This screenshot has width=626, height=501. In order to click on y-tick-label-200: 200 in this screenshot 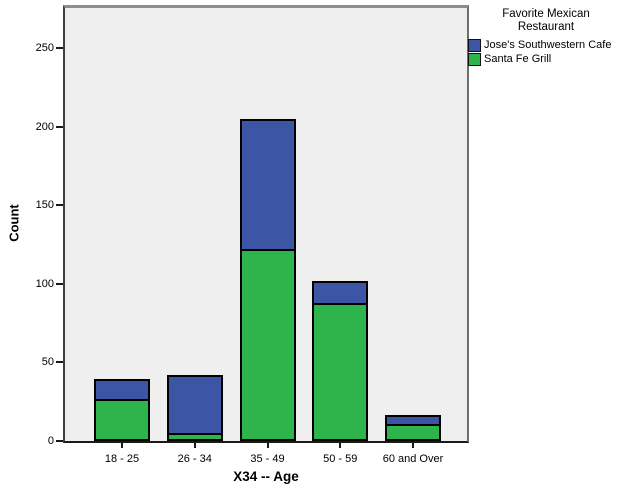, I will do `click(44, 126)`.